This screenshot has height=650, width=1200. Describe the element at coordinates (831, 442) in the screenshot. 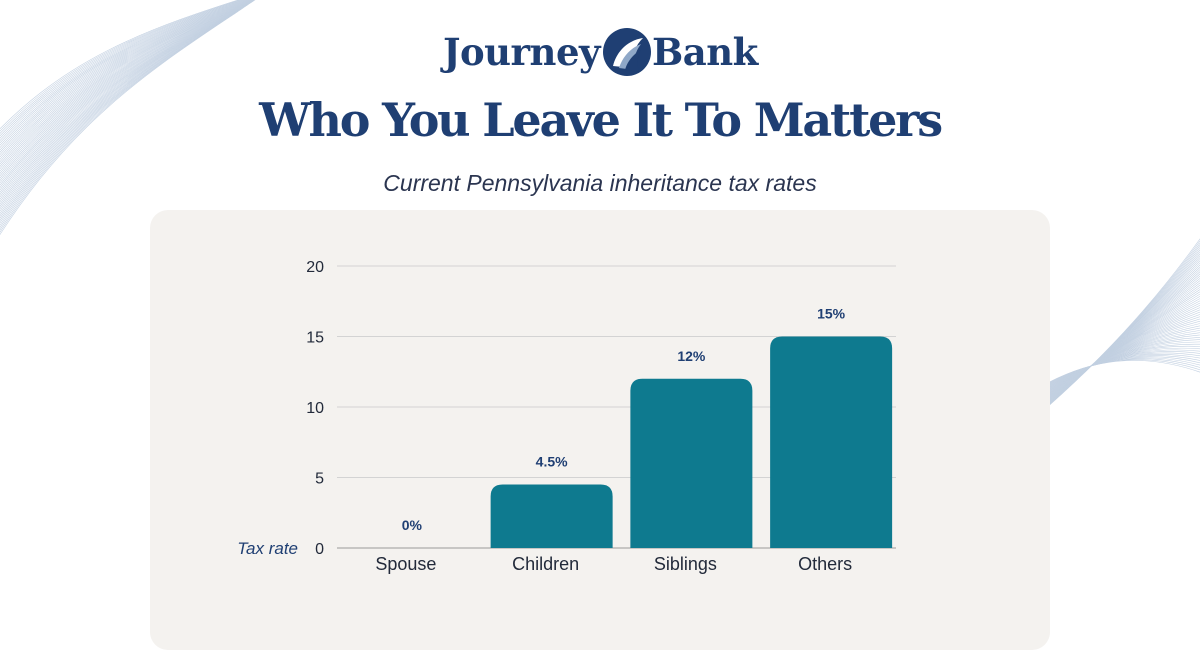

I see `bar-others` at that location.